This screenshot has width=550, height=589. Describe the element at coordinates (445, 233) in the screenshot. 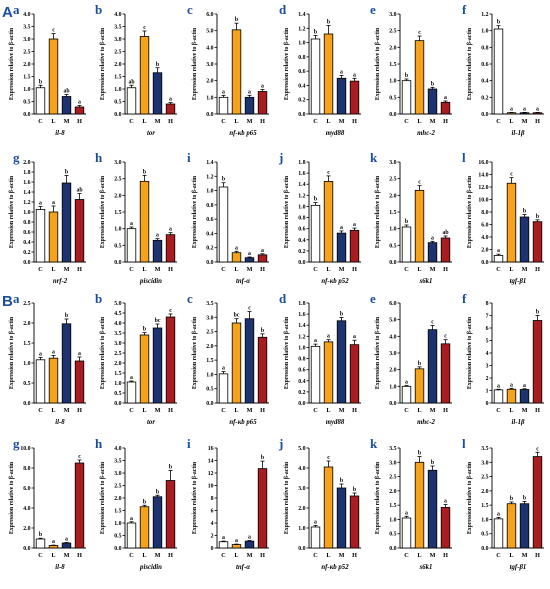

I see `significance-letter: ab` at that location.